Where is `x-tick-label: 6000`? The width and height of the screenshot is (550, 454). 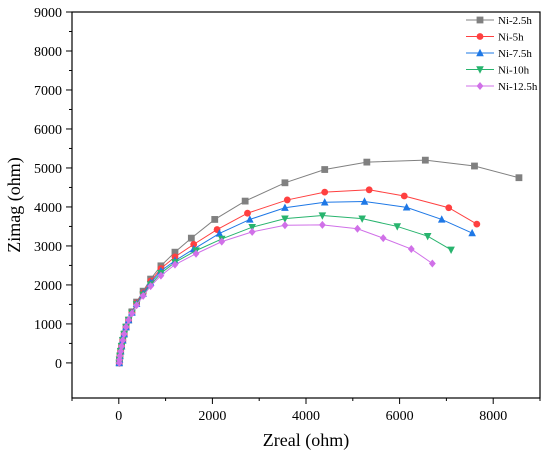 x-tick-label: 6000 is located at coordinates (400, 416).